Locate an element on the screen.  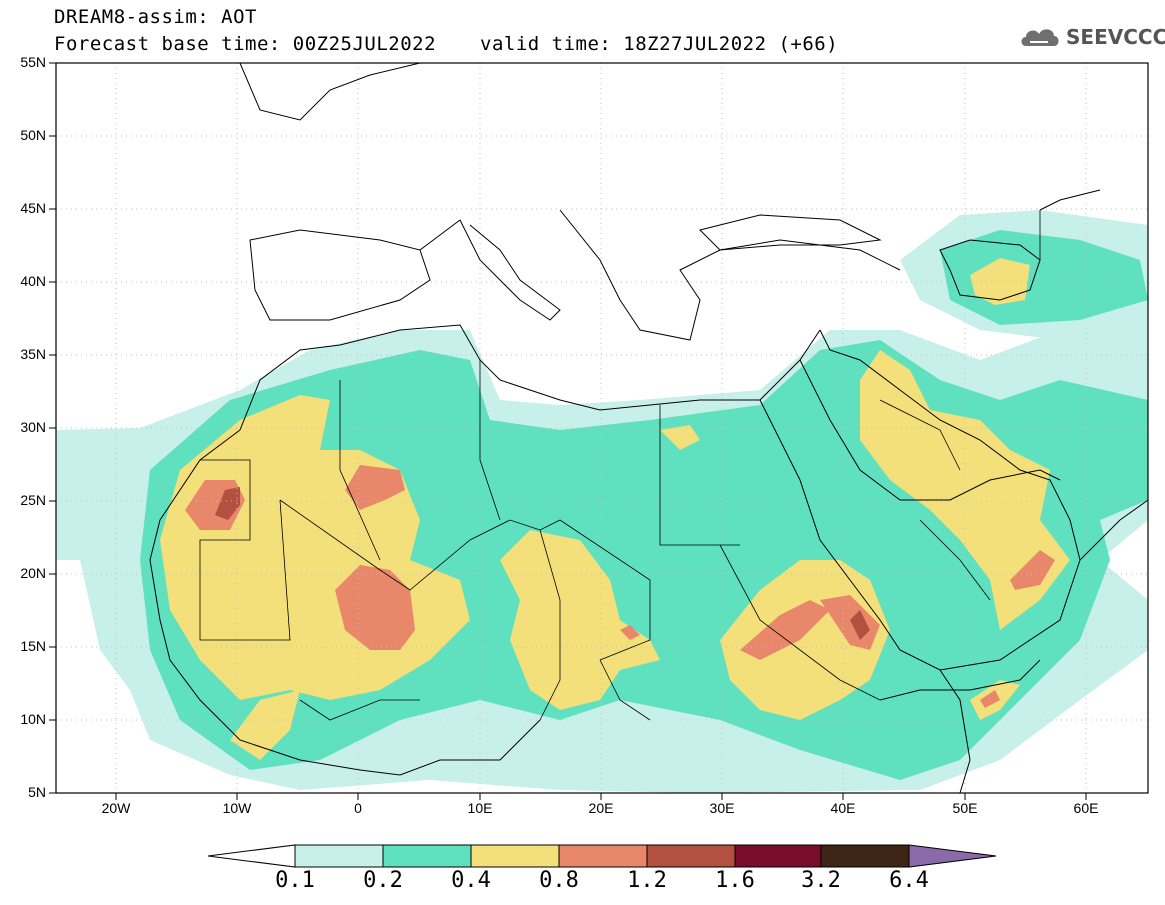
lat-label: 40N is located at coordinates (33, 281).